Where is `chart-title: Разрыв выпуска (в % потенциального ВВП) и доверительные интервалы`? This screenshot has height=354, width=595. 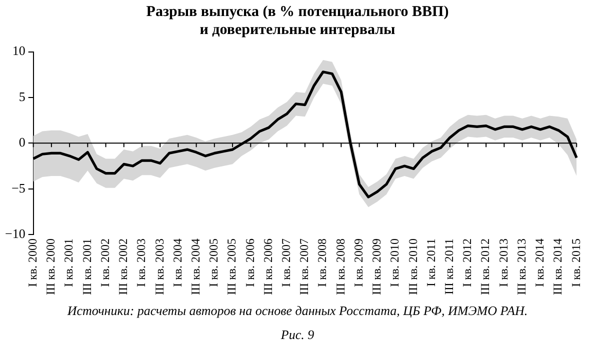
chart-title: Разрыв выпуска (в % потенциального ВВП) и доверительные интервалы is located at coordinates (297, 21).